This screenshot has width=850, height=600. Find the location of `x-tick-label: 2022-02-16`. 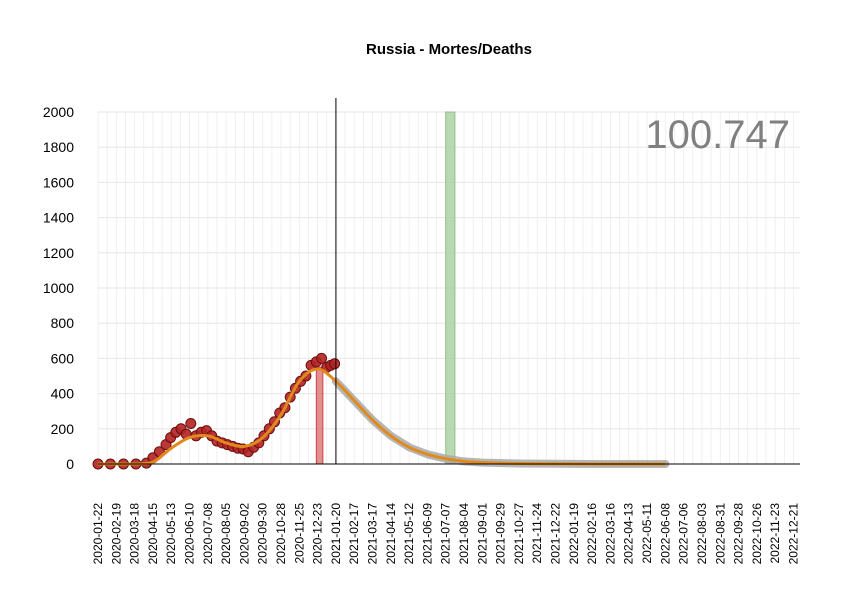

x-tick-label: 2022-02-16 is located at coordinates (592, 534).